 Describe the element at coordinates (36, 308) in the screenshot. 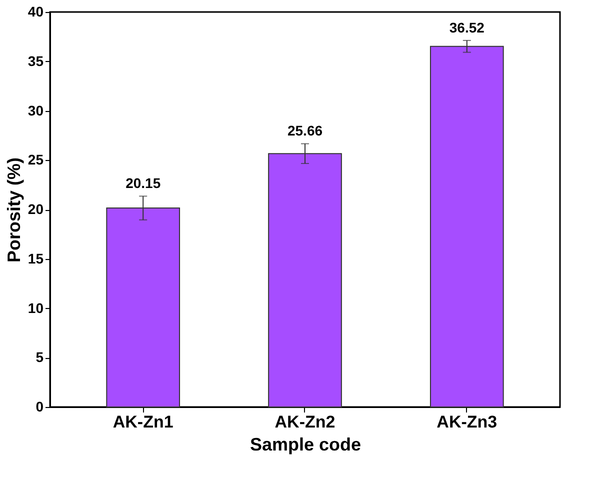

I see `y-tick-label: 10` at that location.